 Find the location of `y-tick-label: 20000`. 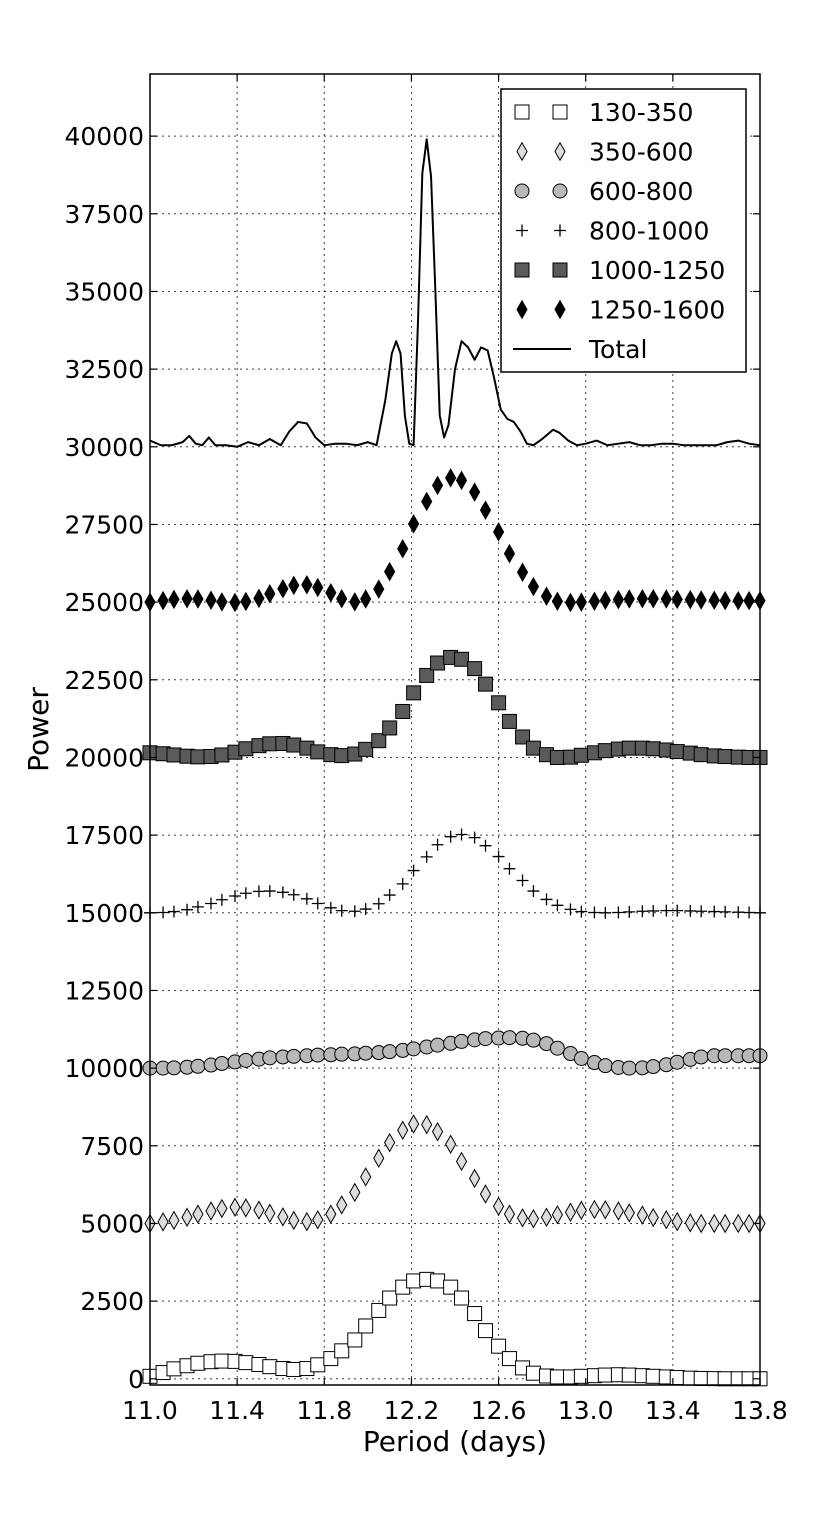

y-tick-label: 20000 is located at coordinates (104, 757).